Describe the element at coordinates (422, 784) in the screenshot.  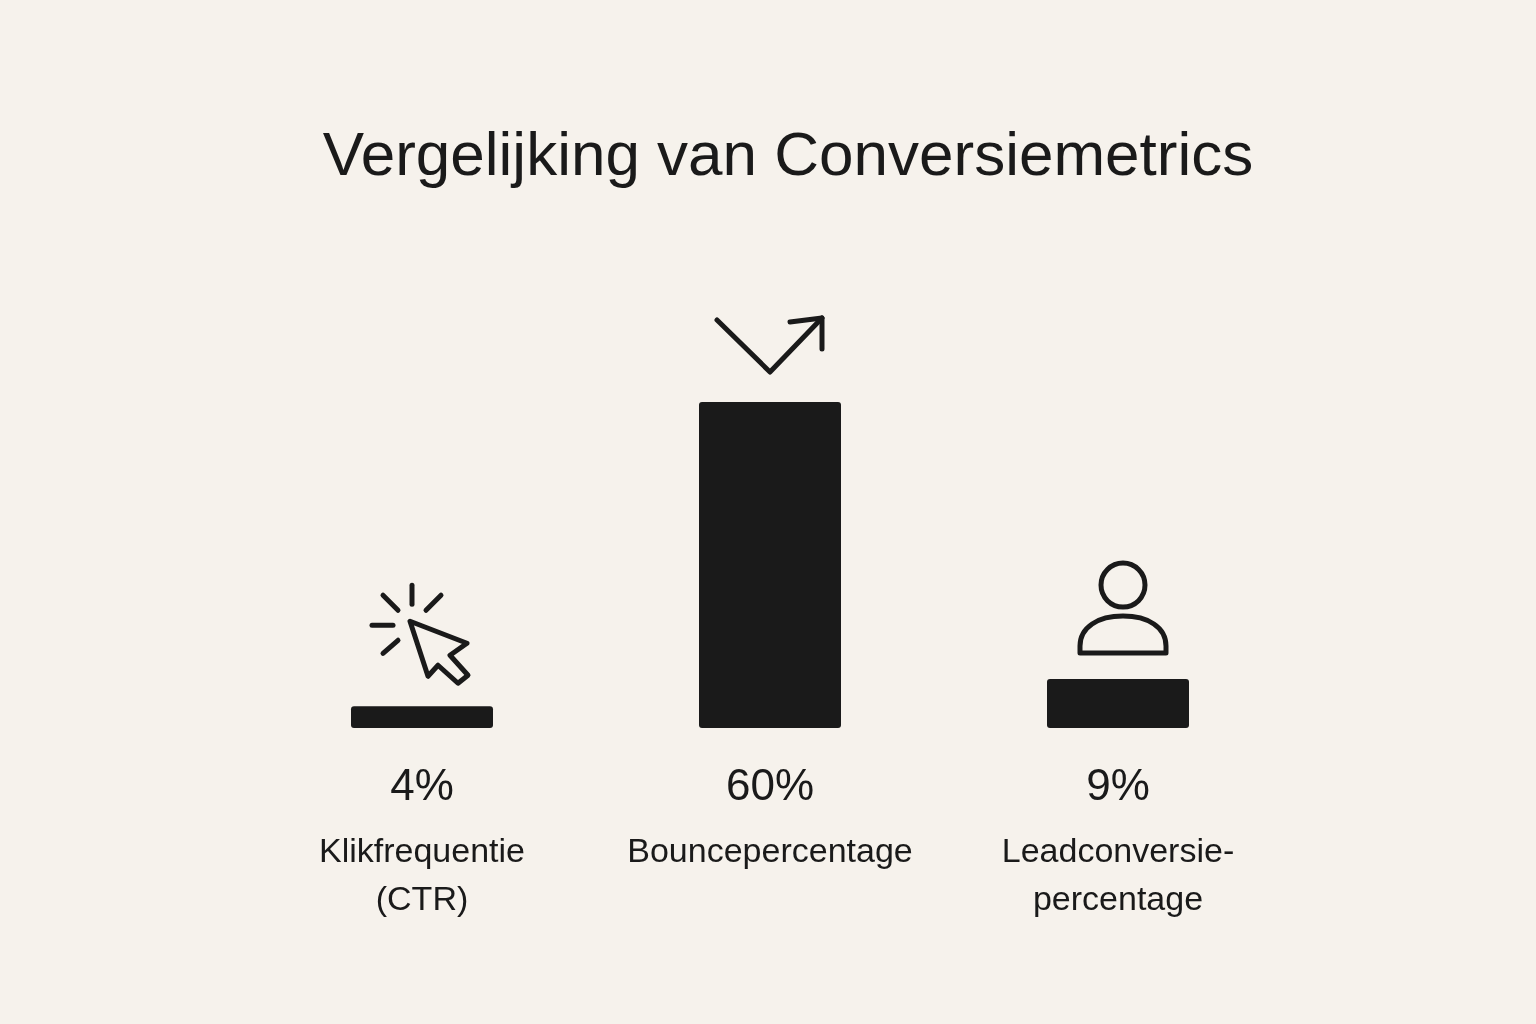
I see `data-label: 4%` at that location.